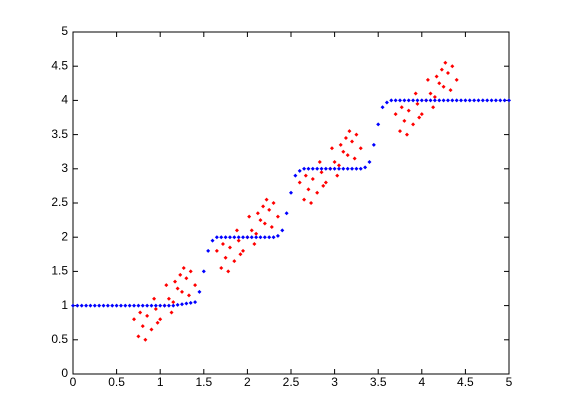  I want to click on x-tick-label: 1, so click(160, 382).